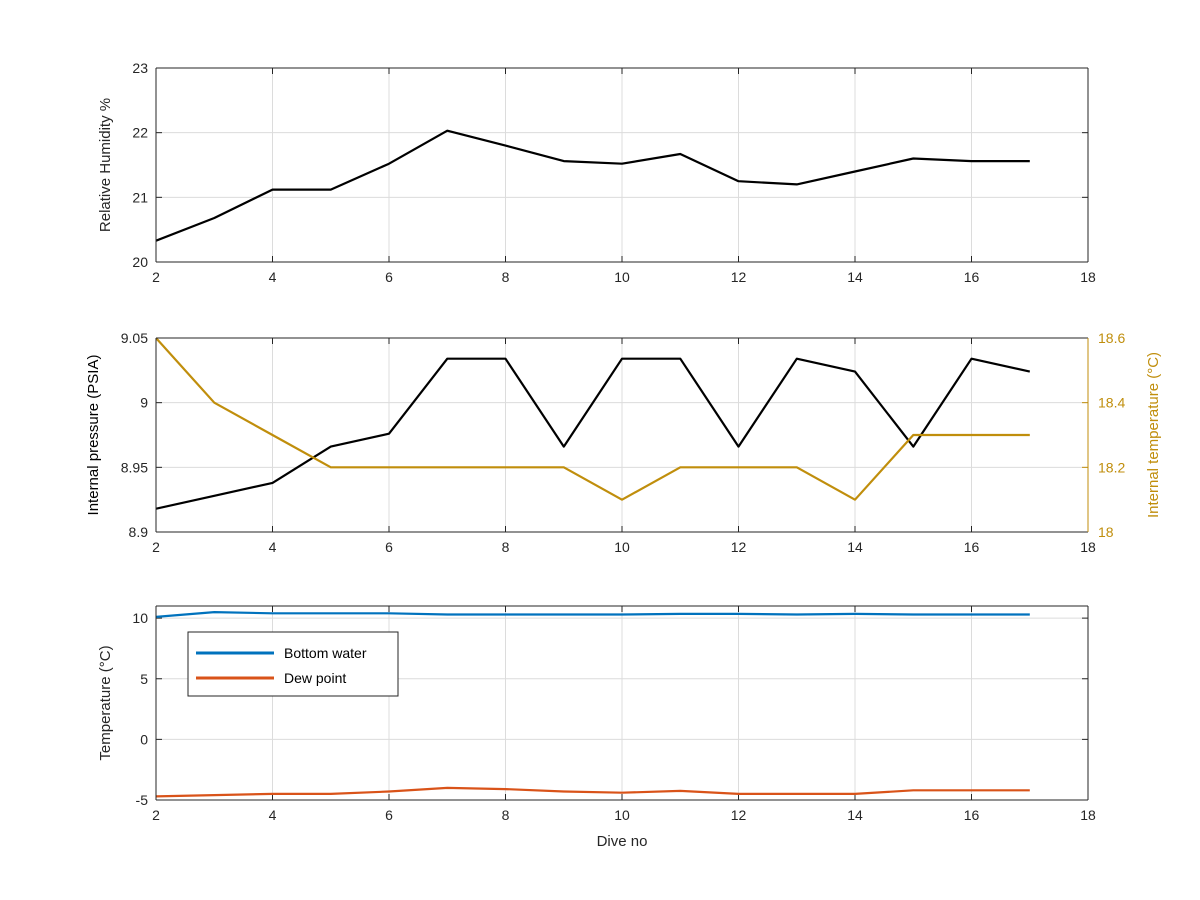 This screenshot has width=1200, height=900. What do you see at coordinates (593, 614) in the screenshot?
I see `series-line-bottom-water` at bounding box center [593, 614].